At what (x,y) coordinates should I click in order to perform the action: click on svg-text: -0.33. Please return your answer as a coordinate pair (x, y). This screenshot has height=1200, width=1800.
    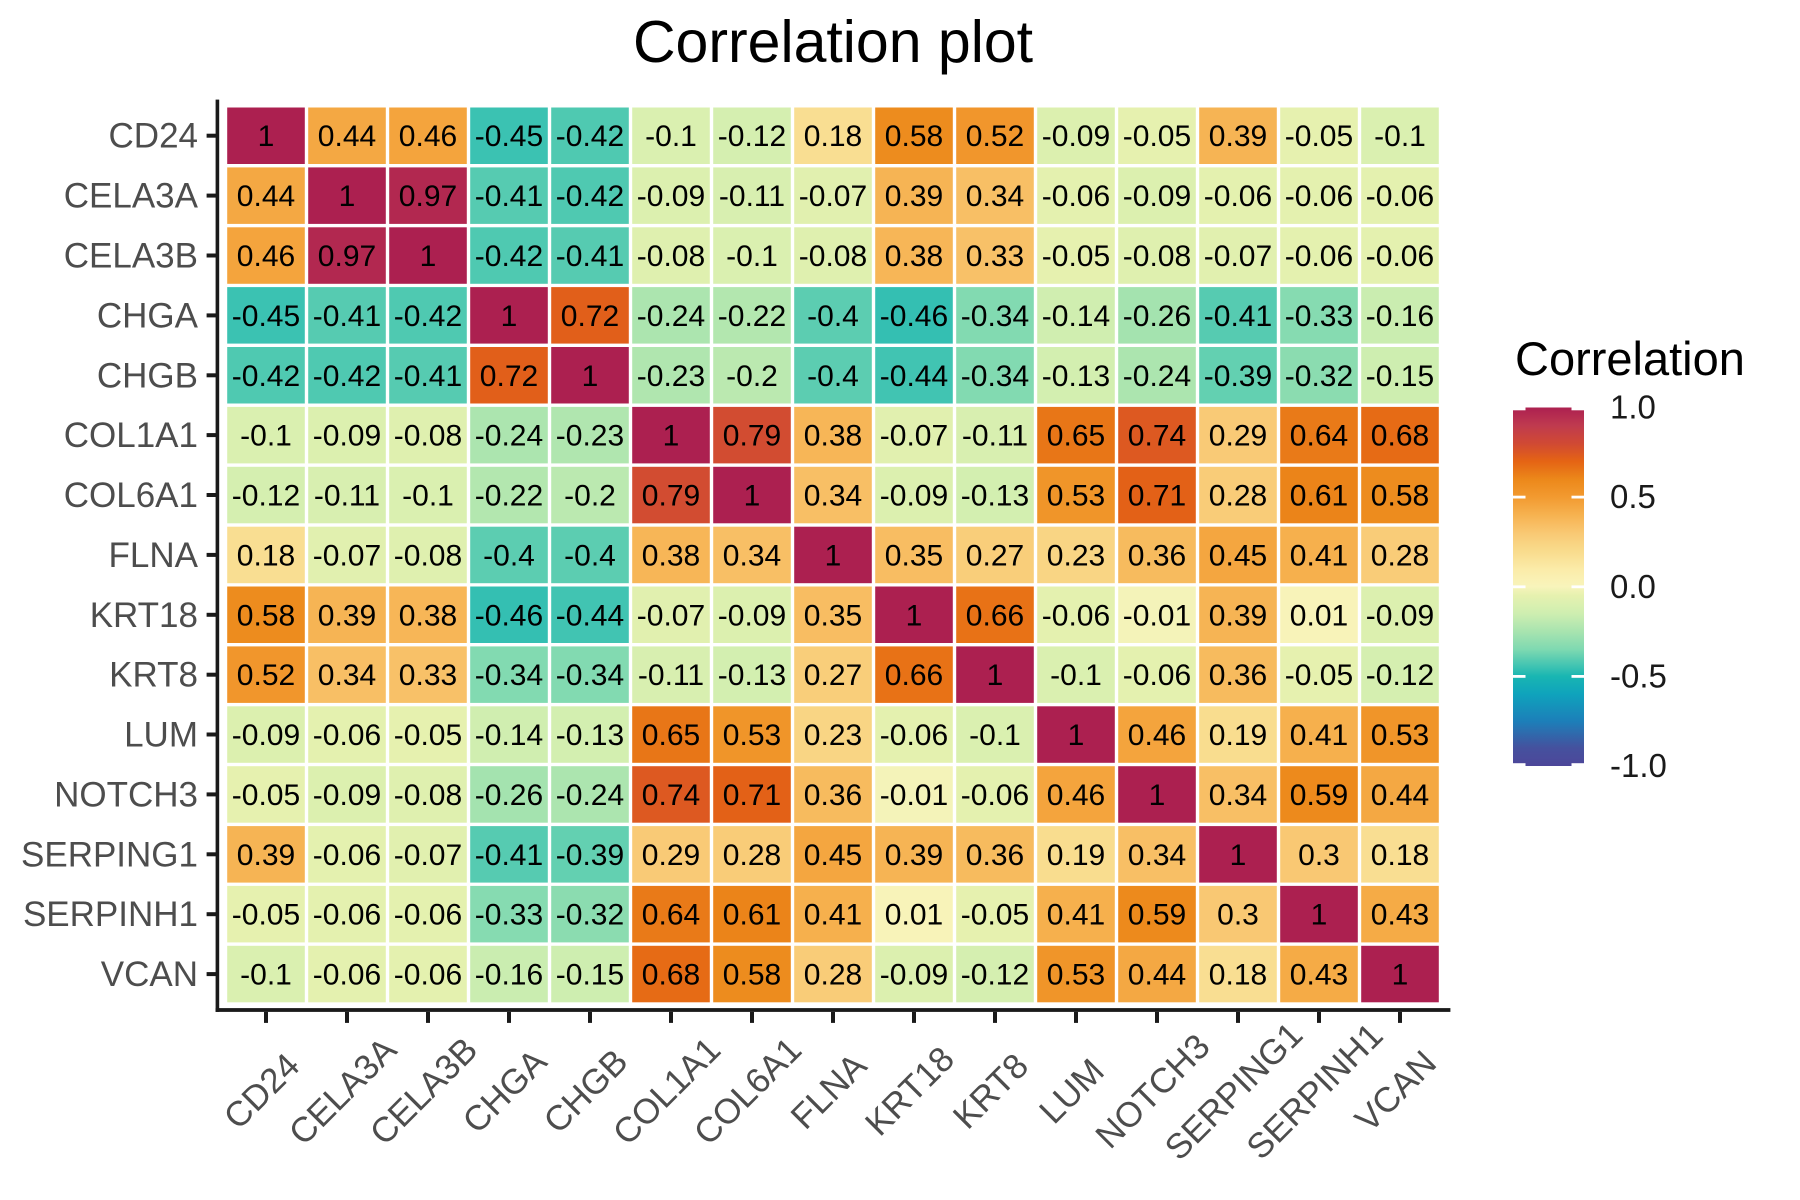
    Looking at the image, I should click on (1319, 316).